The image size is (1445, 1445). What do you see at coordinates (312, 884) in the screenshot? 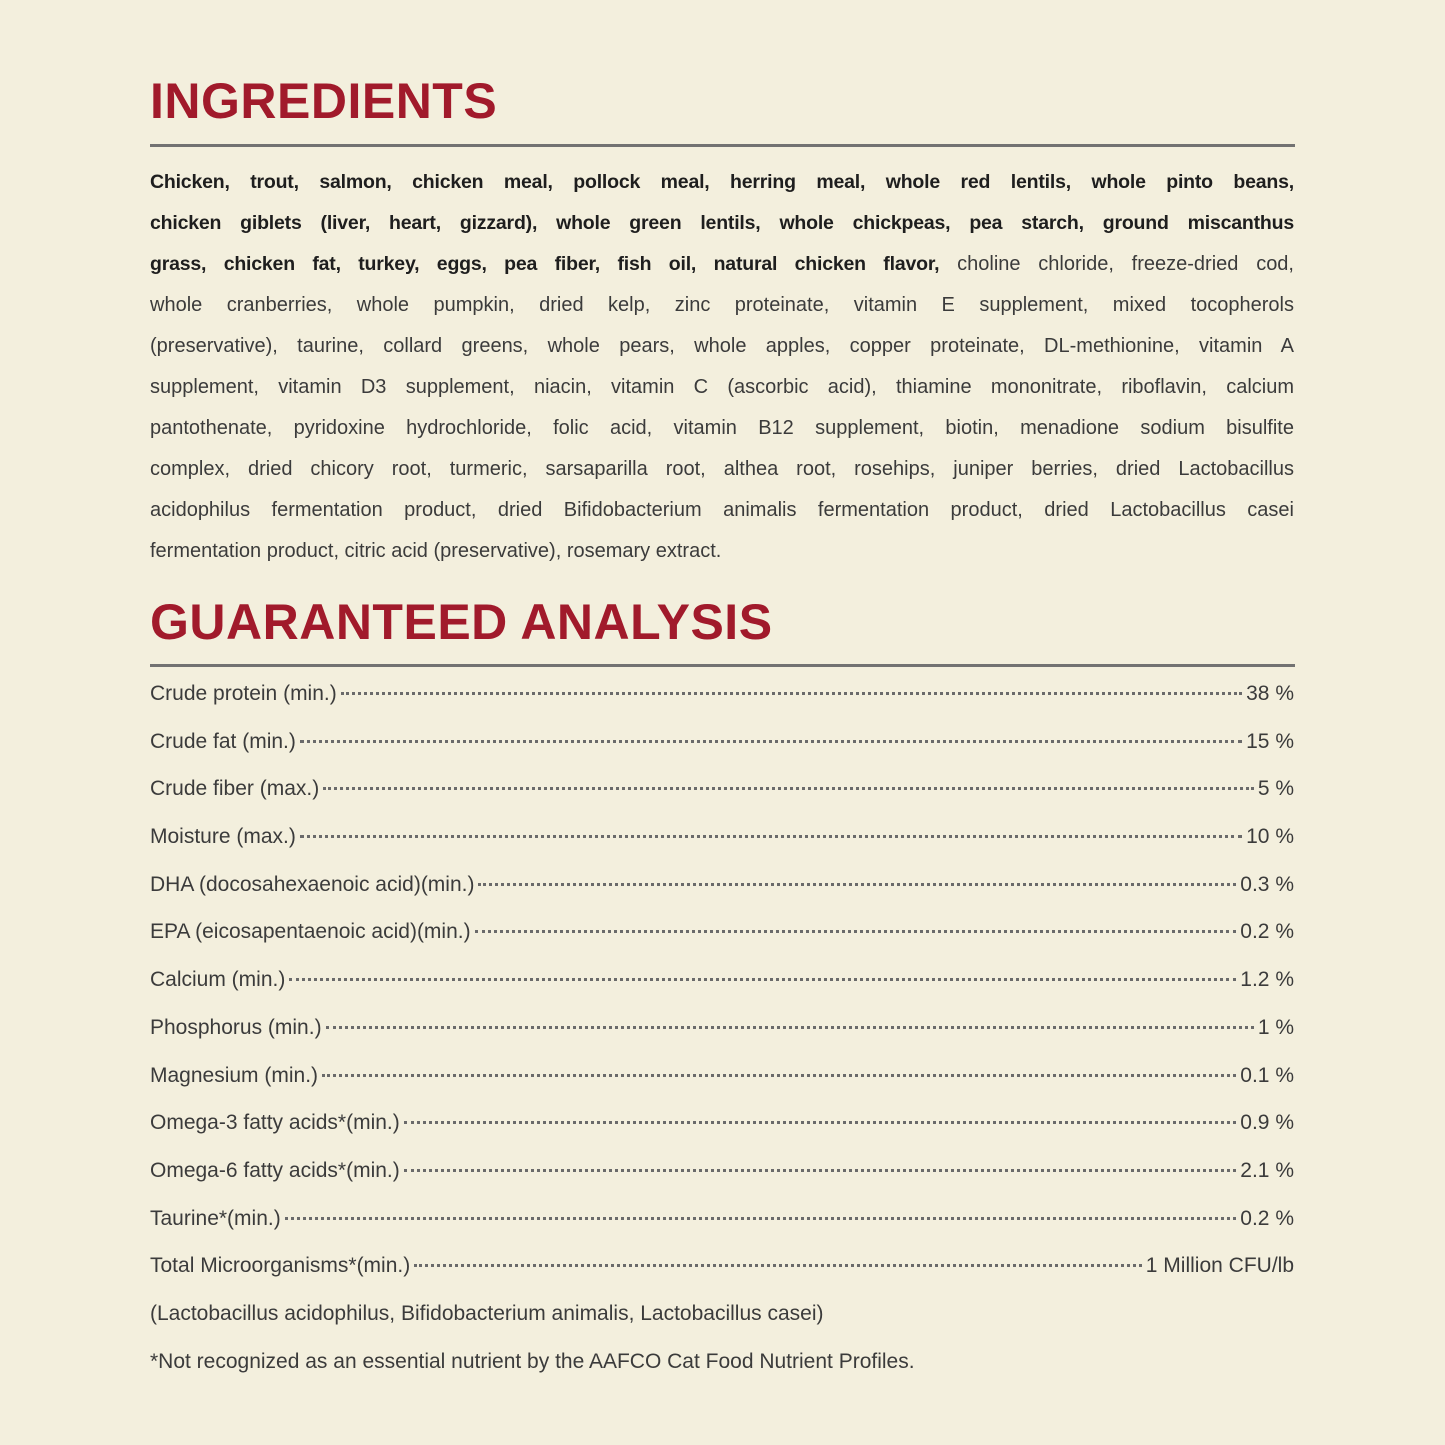
I see `nutrient-label: DHA (docosahexaenoic acid)(min.)` at bounding box center [312, 884].